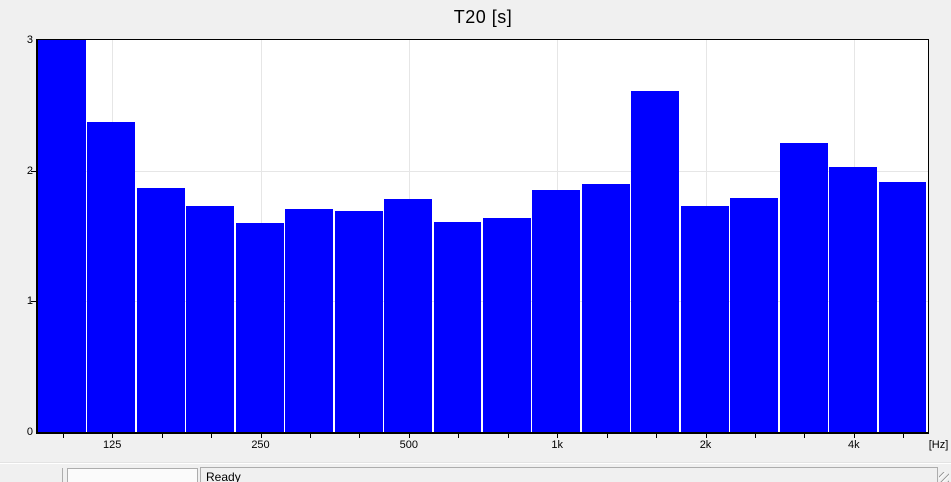  What do you see at coordinates (30, 475) in the screenshot?
I see `status-pane-left` at bounding box center [30, 475].